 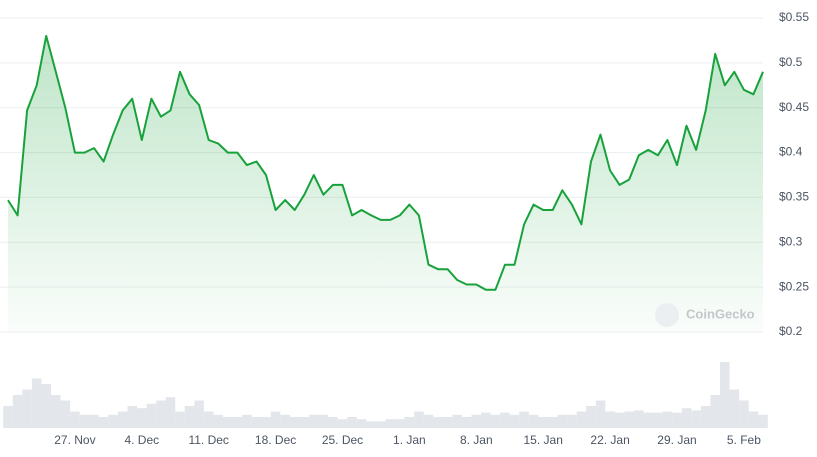 I want to click on x-tick-label: 4. Dec, so click(x=141, y=440).